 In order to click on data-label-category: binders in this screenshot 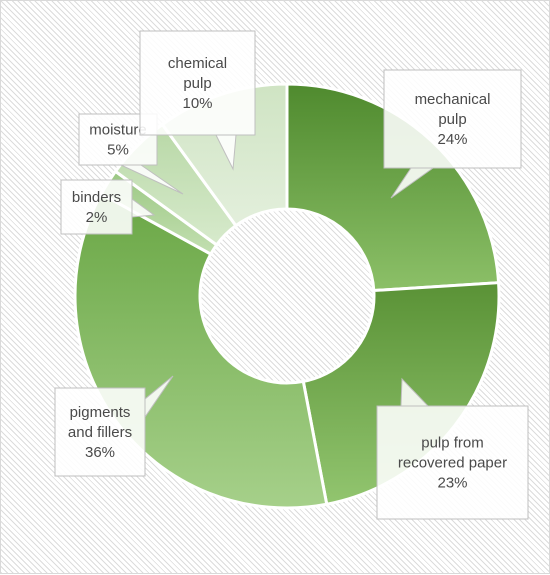, I will do `click(96, 197)`.